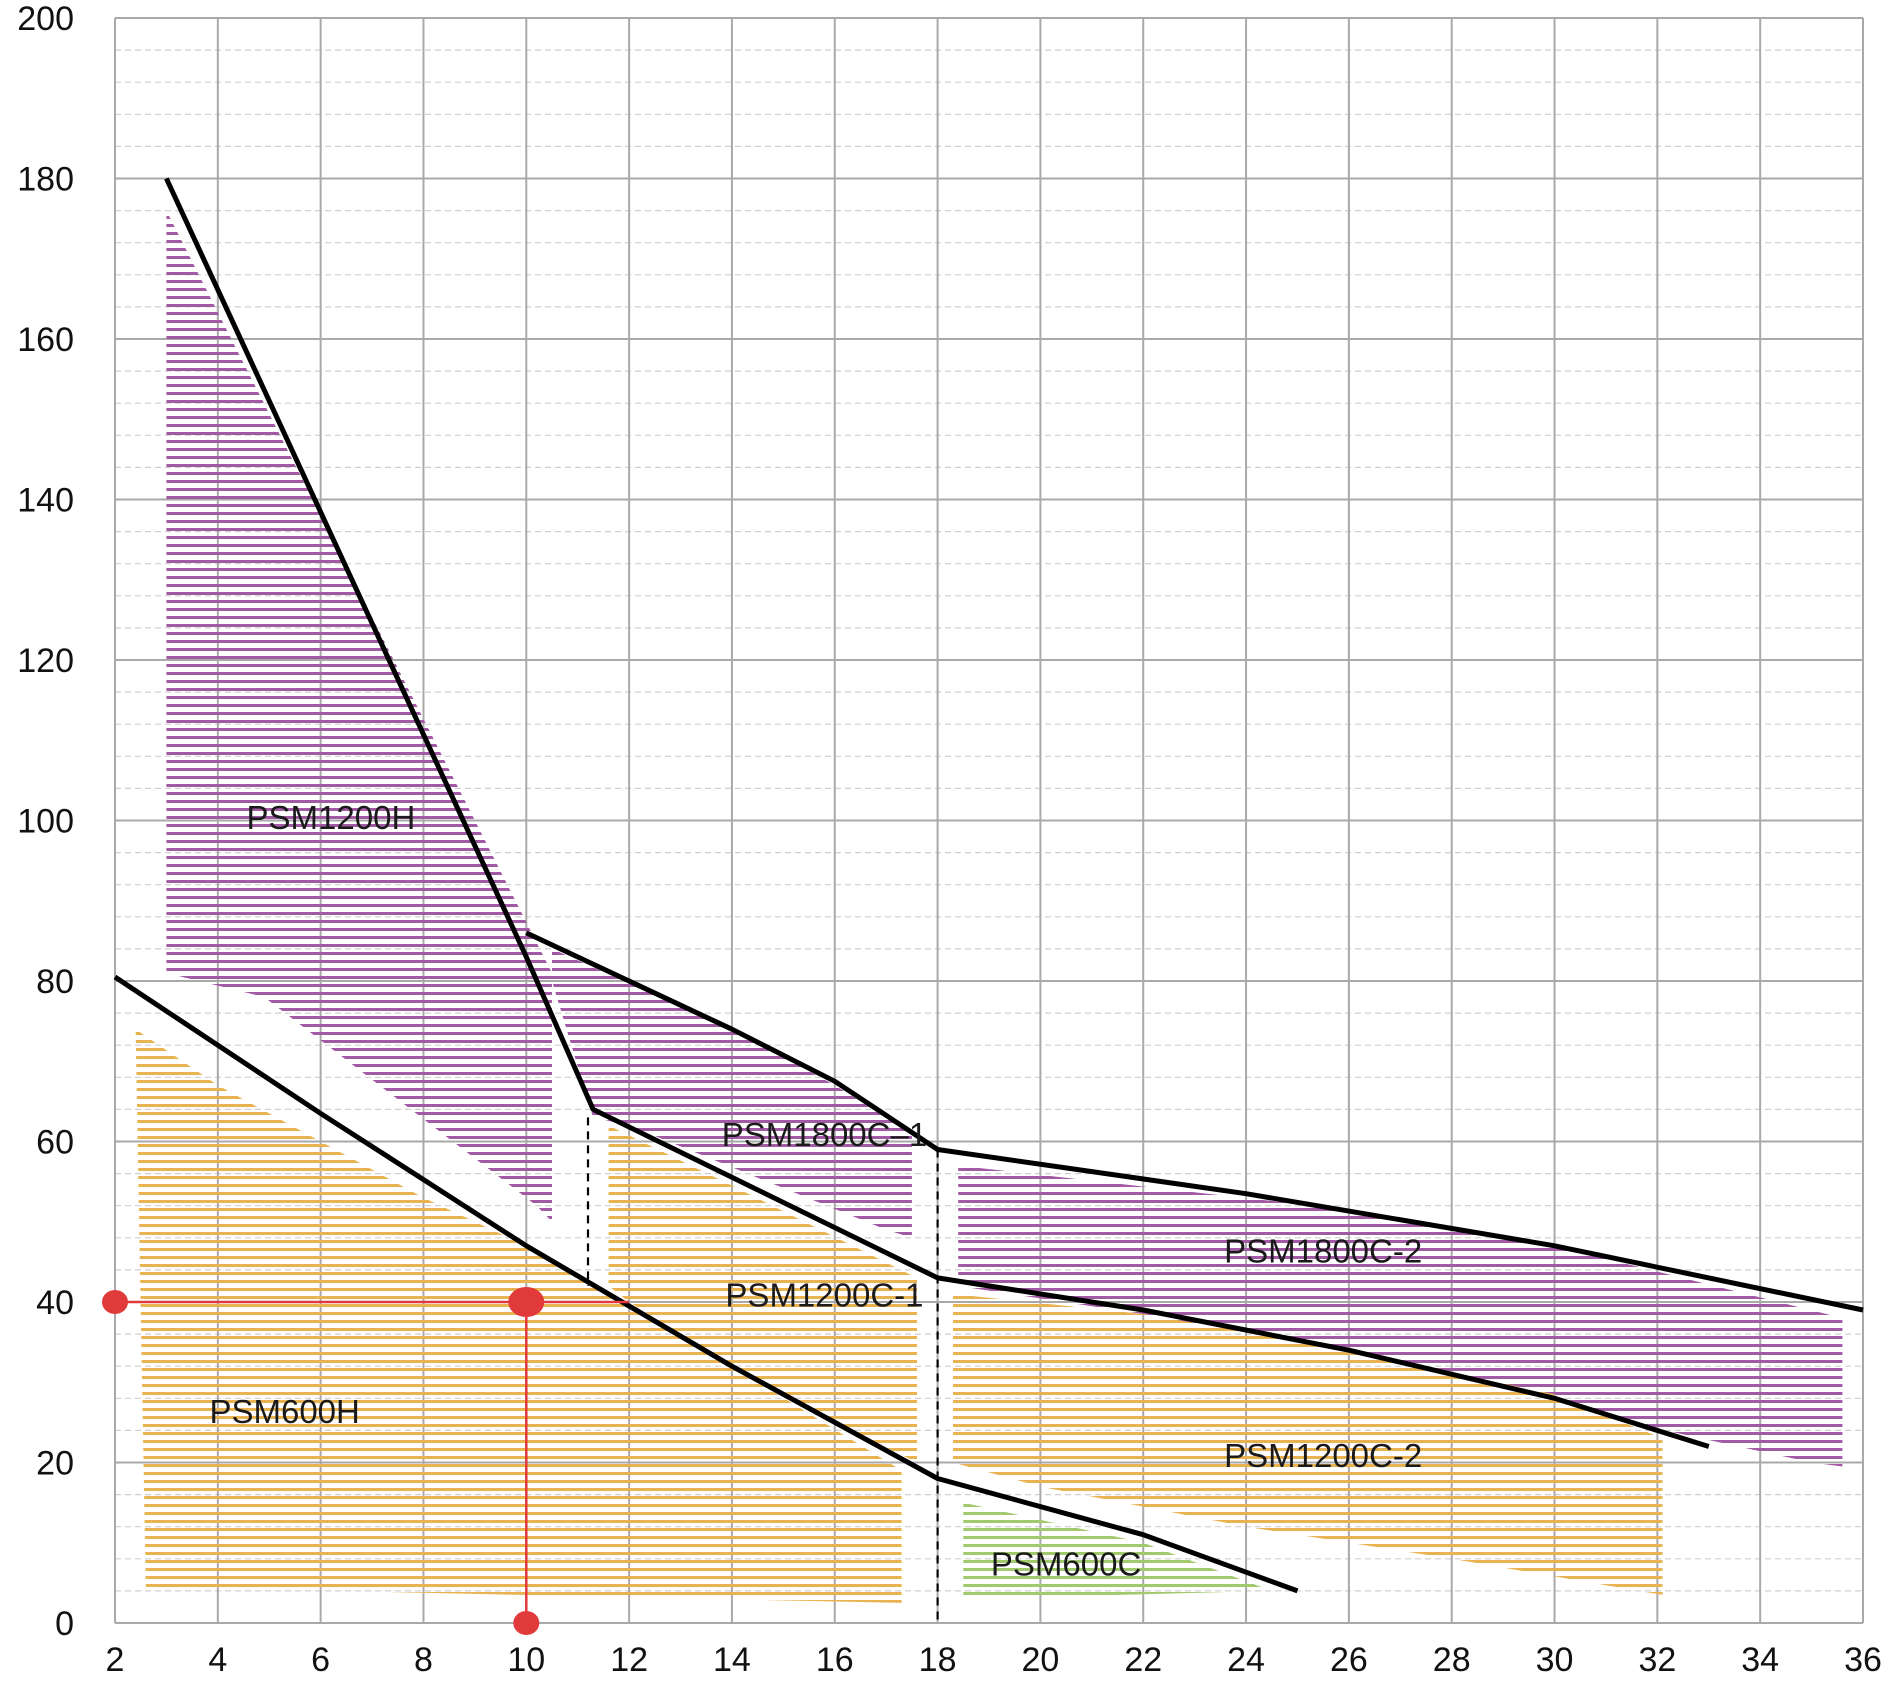  Describe the element at coordinates (323, 1461) in the screenshot. I see `markers` at that location.